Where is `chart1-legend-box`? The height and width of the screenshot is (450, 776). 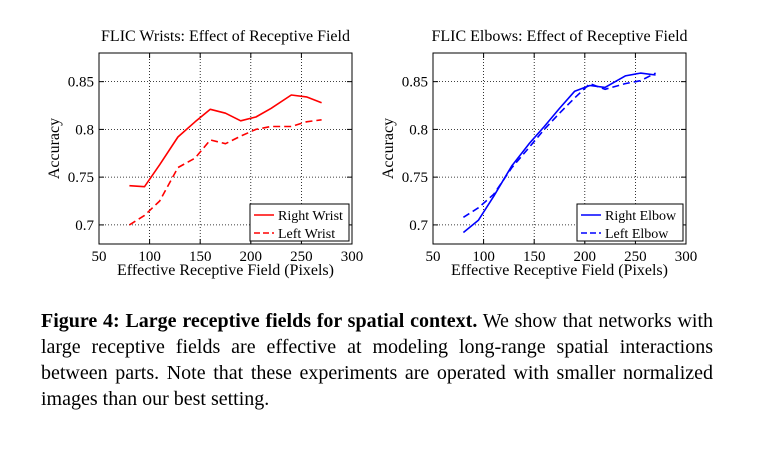
chart1-legend-box is located at coordinates (299, 222).